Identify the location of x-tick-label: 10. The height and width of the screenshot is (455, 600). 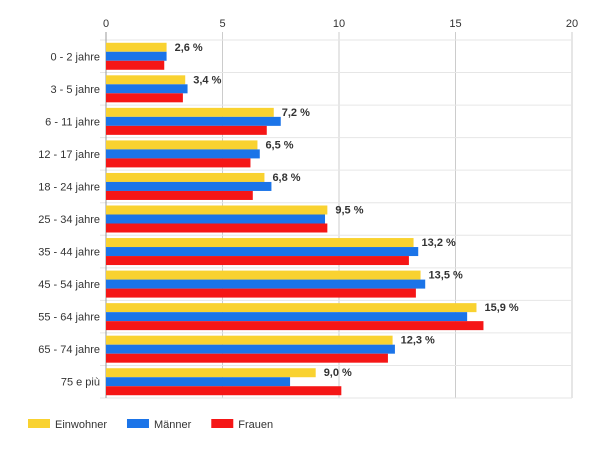
(339, 24).